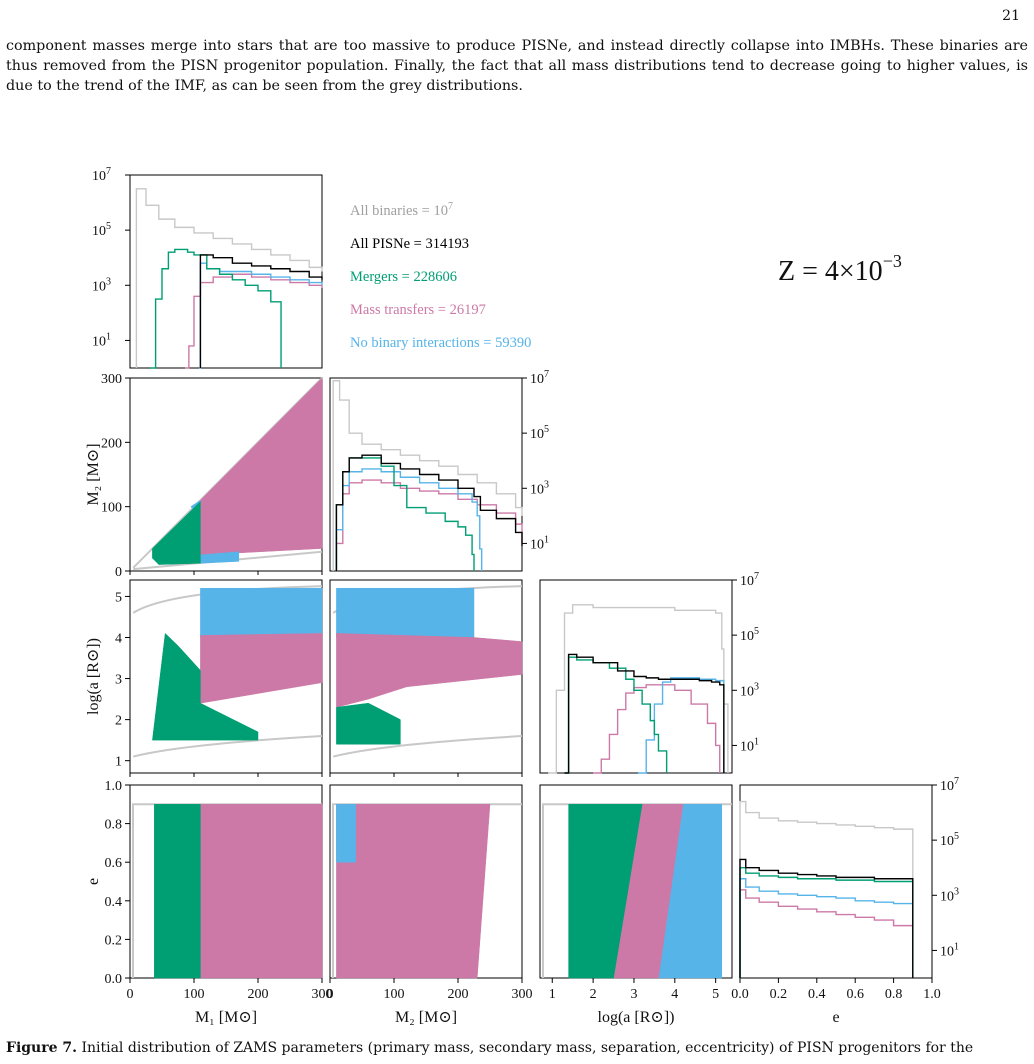 This screenshot has width=1034, height=1064. I want to click on y-tick-label: 0.6, so click(114, 863).